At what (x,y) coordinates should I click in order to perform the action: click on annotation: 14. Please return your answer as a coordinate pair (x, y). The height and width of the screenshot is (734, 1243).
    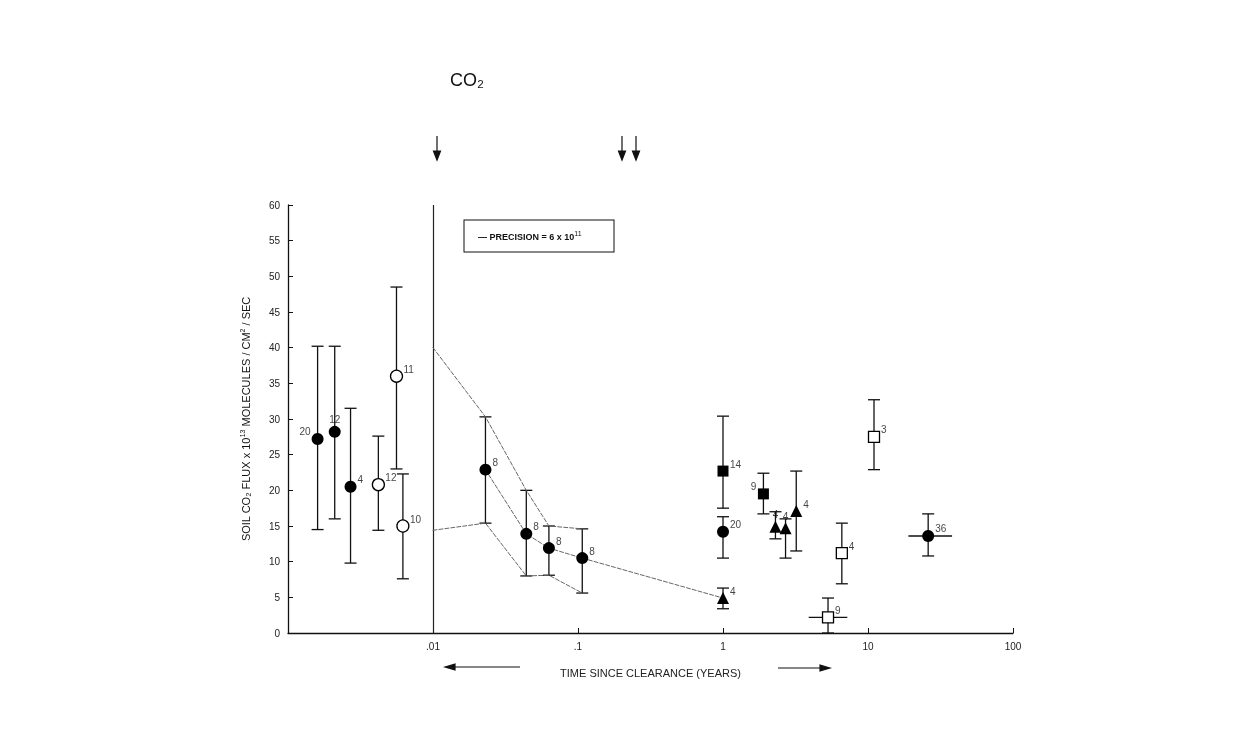
    Looking at the image, I should click on (736, 464).